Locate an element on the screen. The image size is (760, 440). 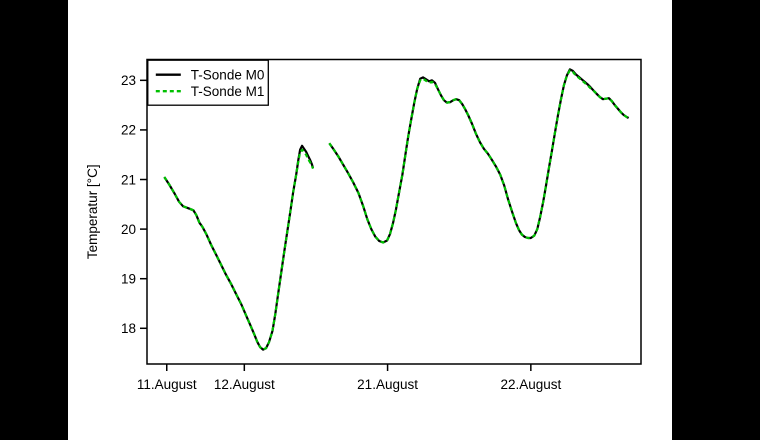
y-tick-label: 18 is located at coordinates (128, 328).